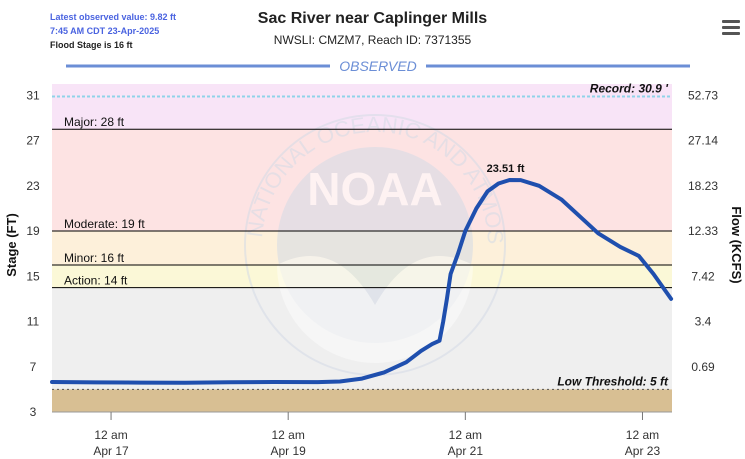 The height and width of the screenshot is (459, 745). Describe the element at coordinates (703, 231) in the screenshot. I see `y2-tick-label-19: 12.33` at that location.